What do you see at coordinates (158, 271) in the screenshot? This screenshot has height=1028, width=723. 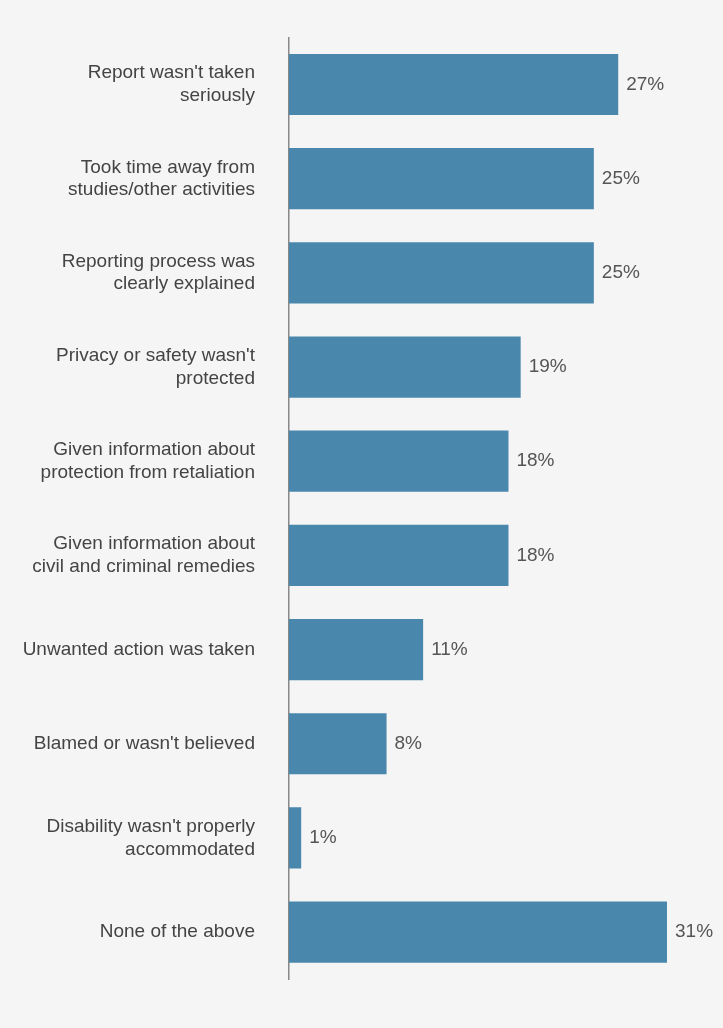 I see `y-tick-label: Reporting process was clearly explained` at bounding box center [158, 271].